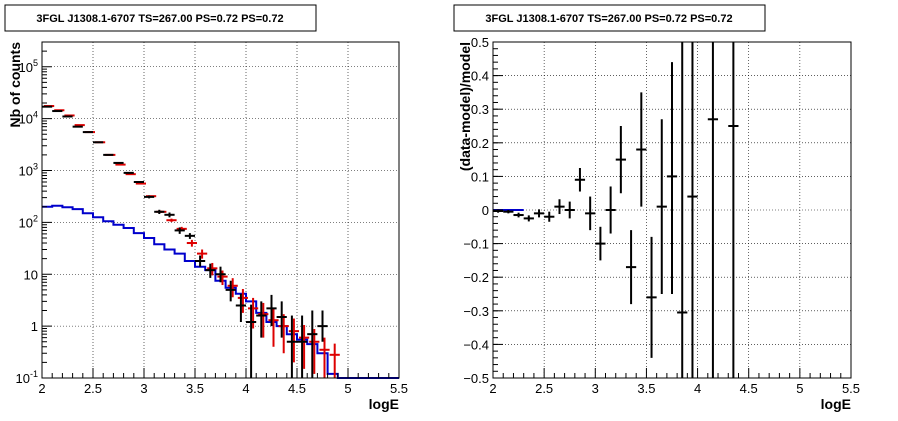 The height and width of the screenshot is (421, 898). I want to click on left-x-tick-label: 5, so click(347, 388).